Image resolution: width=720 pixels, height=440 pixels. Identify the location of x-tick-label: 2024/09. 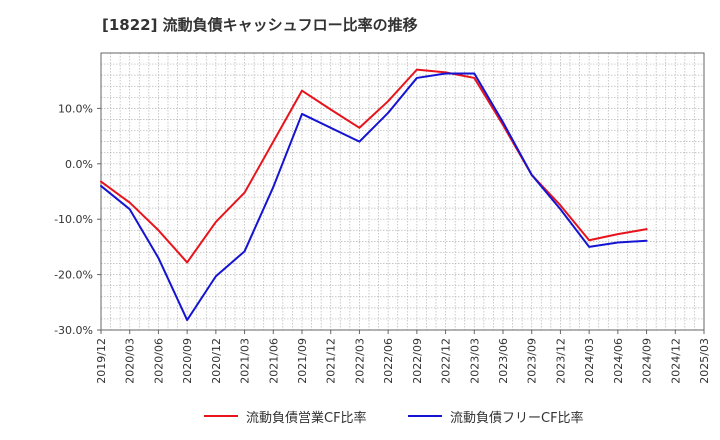
(647, 361).